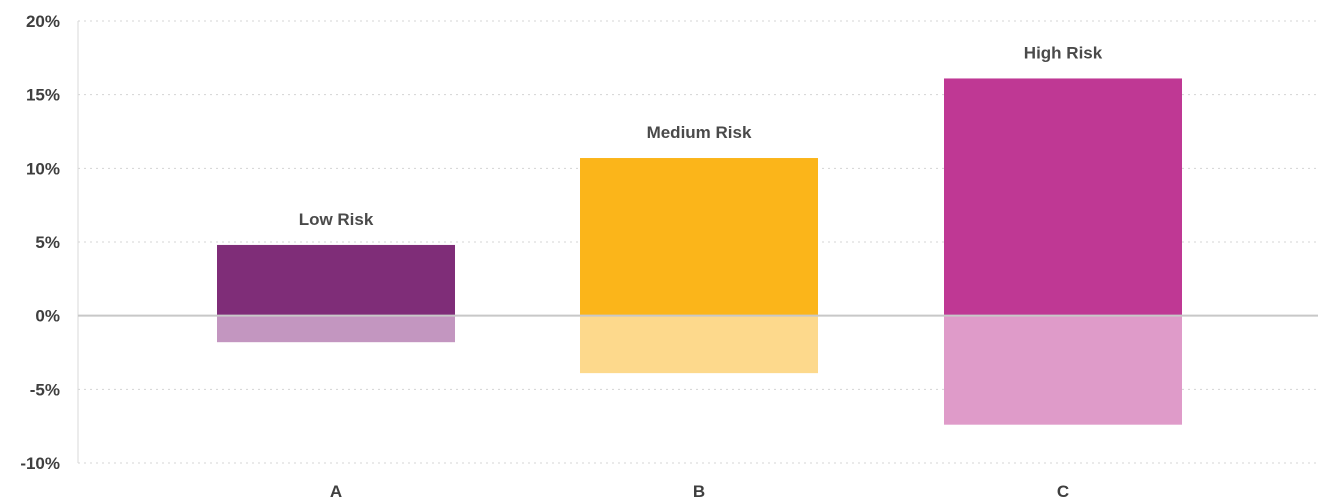  Describe the element at coordinates (45, 389) in the screenshot. I see `y-tick-label: -5%` at that location.